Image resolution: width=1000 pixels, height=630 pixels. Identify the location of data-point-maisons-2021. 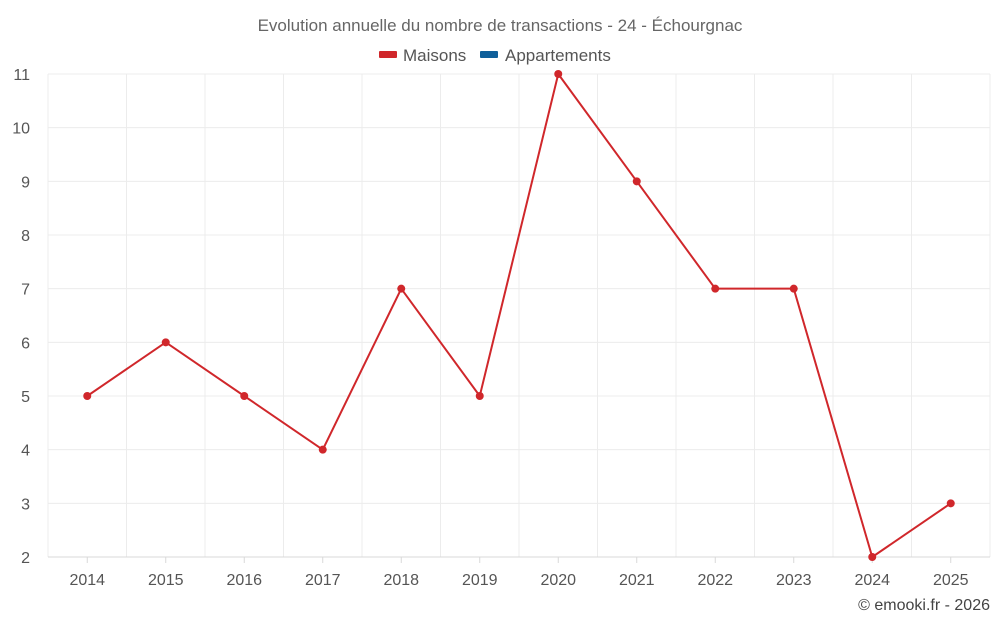
(636, 181).